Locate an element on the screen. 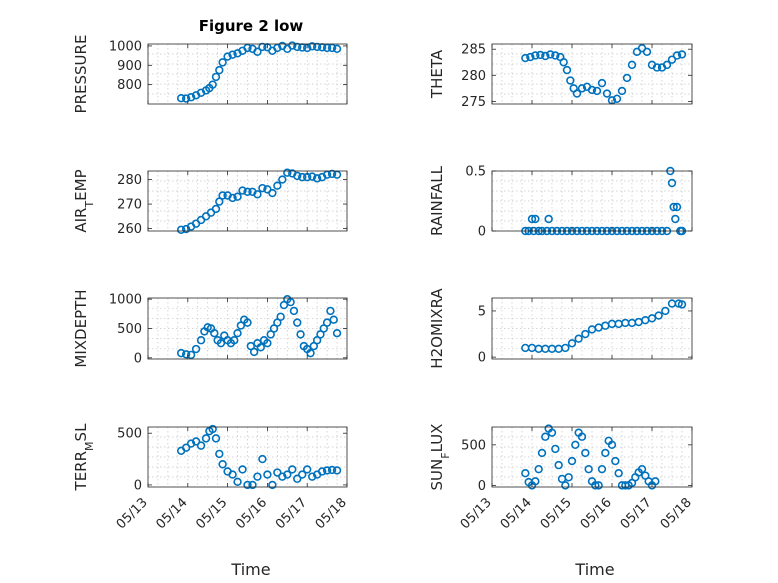 The image size is (778, 583). y-axis-label: MIXDEPTH is located at coordinates (81, 328).